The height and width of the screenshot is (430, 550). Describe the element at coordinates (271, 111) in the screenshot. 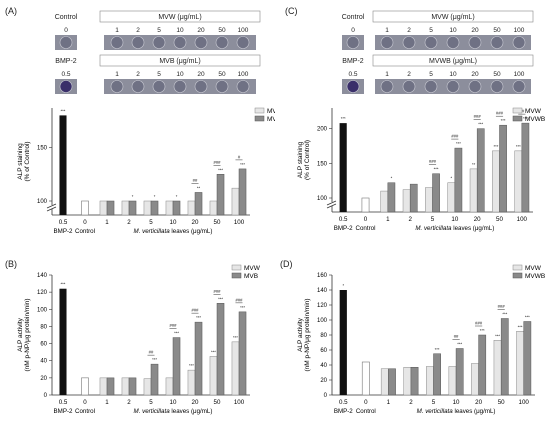

I see `legend-label: MVW` at that location.